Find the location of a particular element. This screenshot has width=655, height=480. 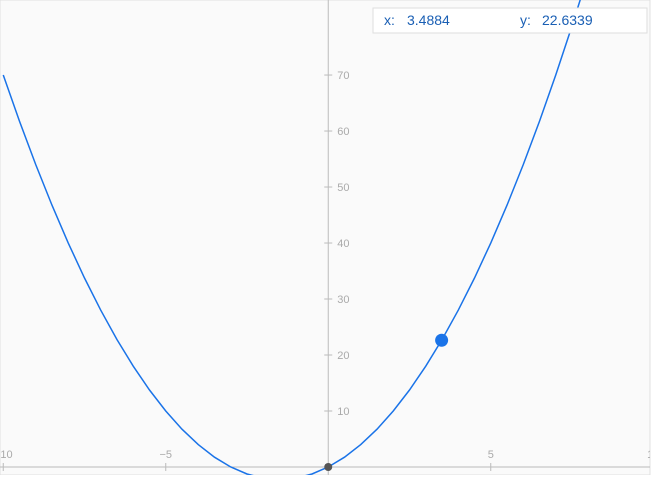

y-tick-label: 70 is located at coordinates (343, 76).